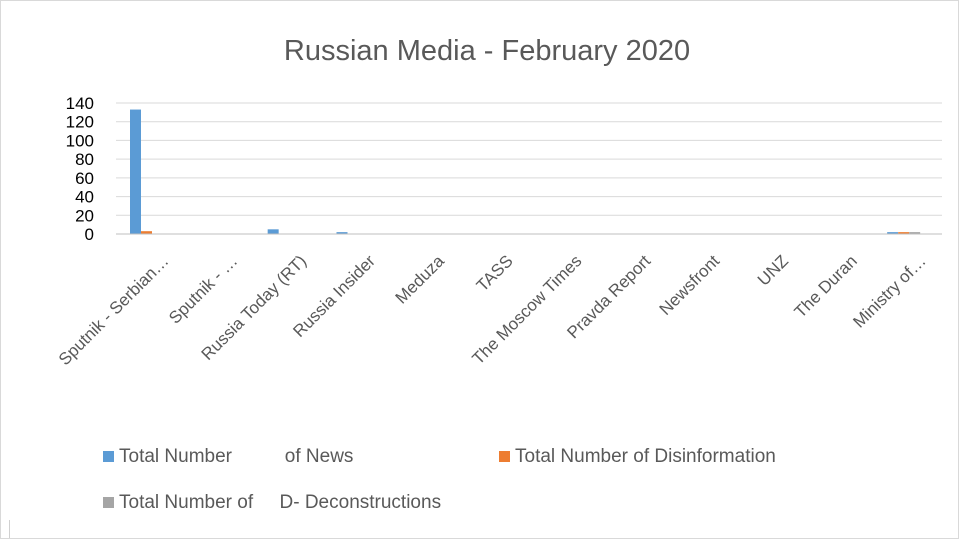  What do you see at coordinates (80, 140) in the screenshot?
I see `y-tick-label: 100` at bounding box center [80, 140].